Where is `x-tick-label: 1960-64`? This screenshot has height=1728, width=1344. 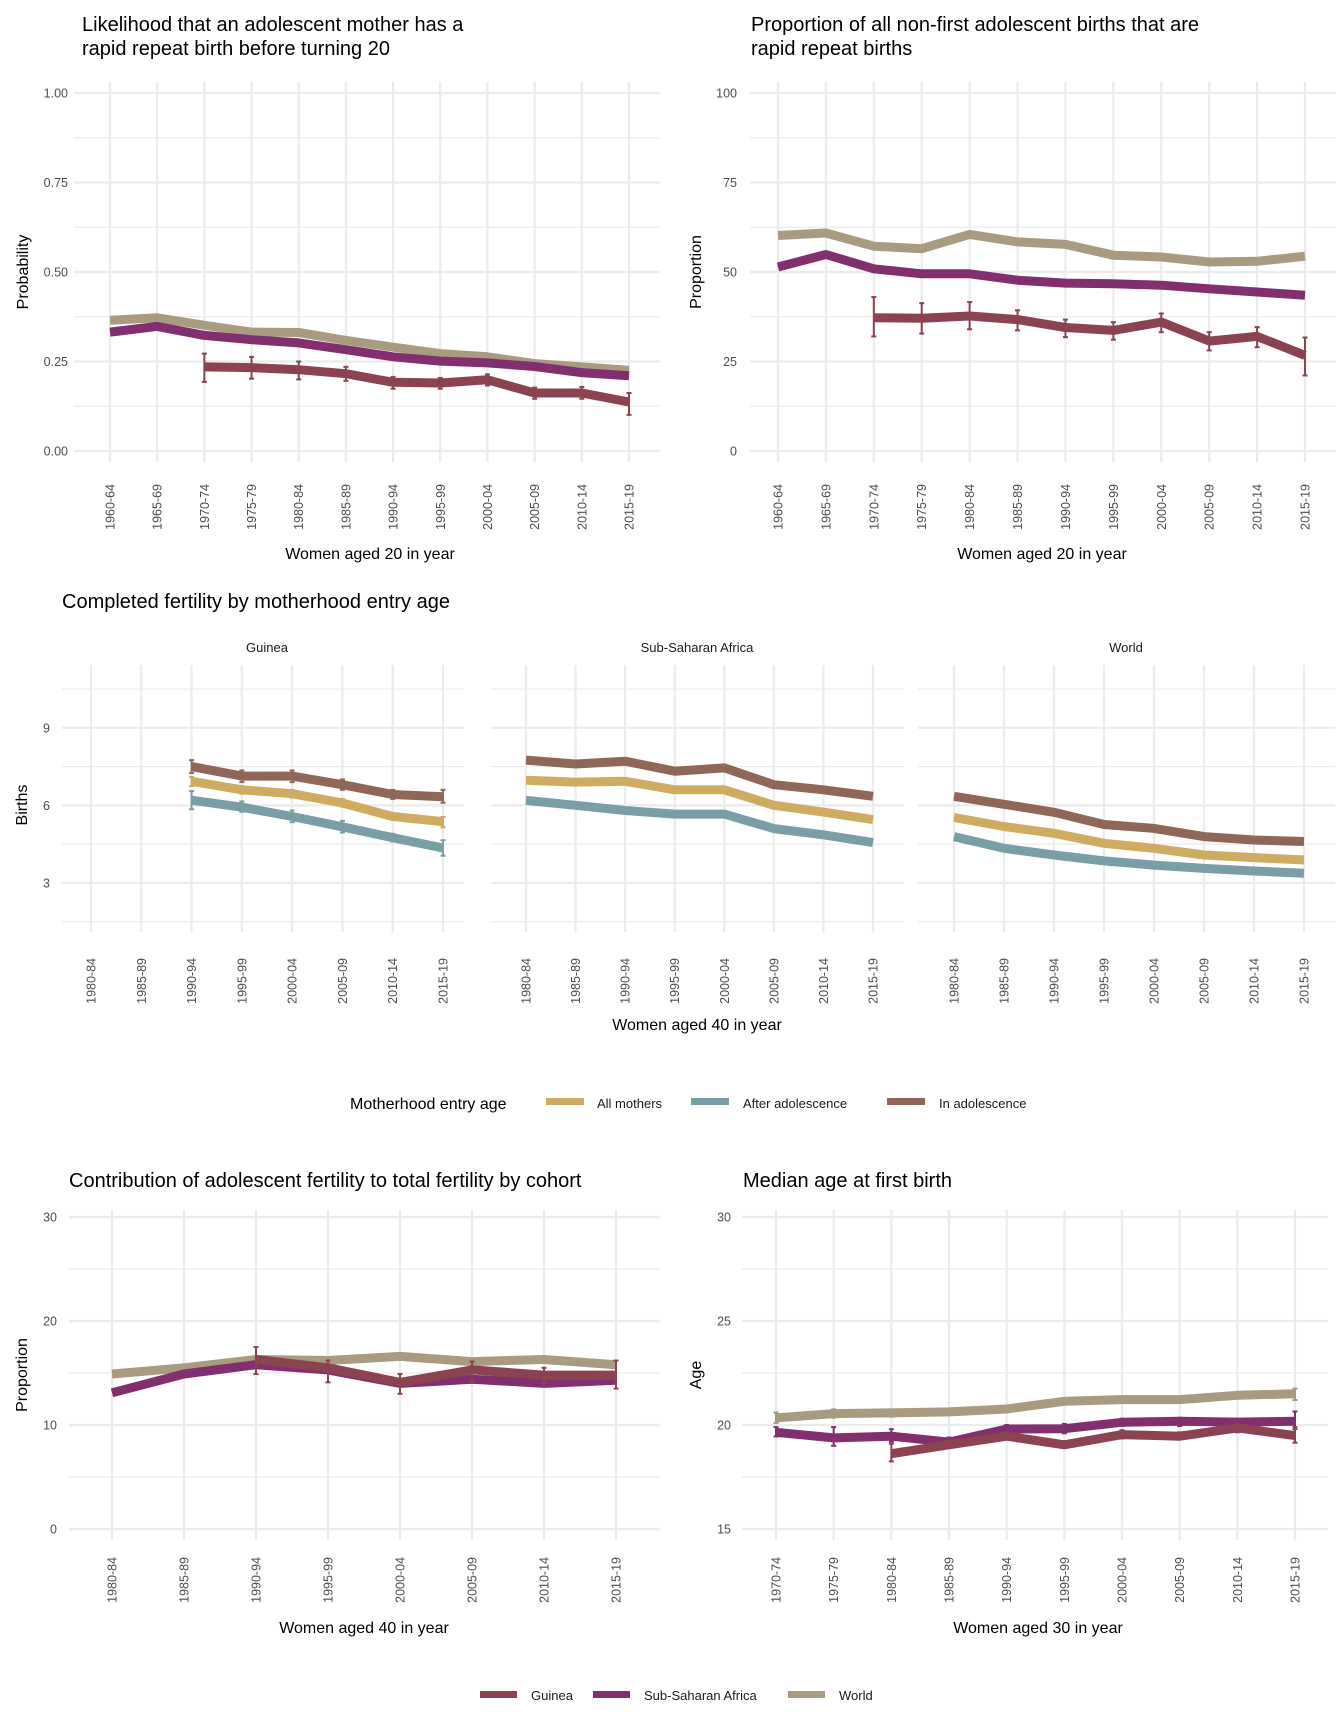
x-tick-label: 1960-64 is located at coordinates (111, 507).